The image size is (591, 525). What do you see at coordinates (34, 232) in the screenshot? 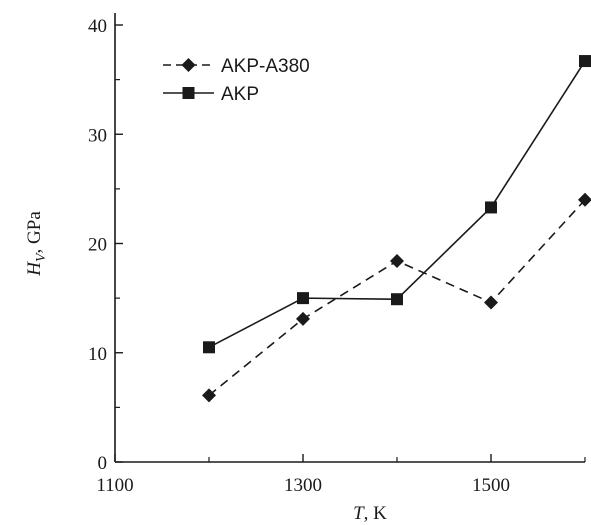
I see `y-axis-unit: , GPa` at bounding box center [34, 232].